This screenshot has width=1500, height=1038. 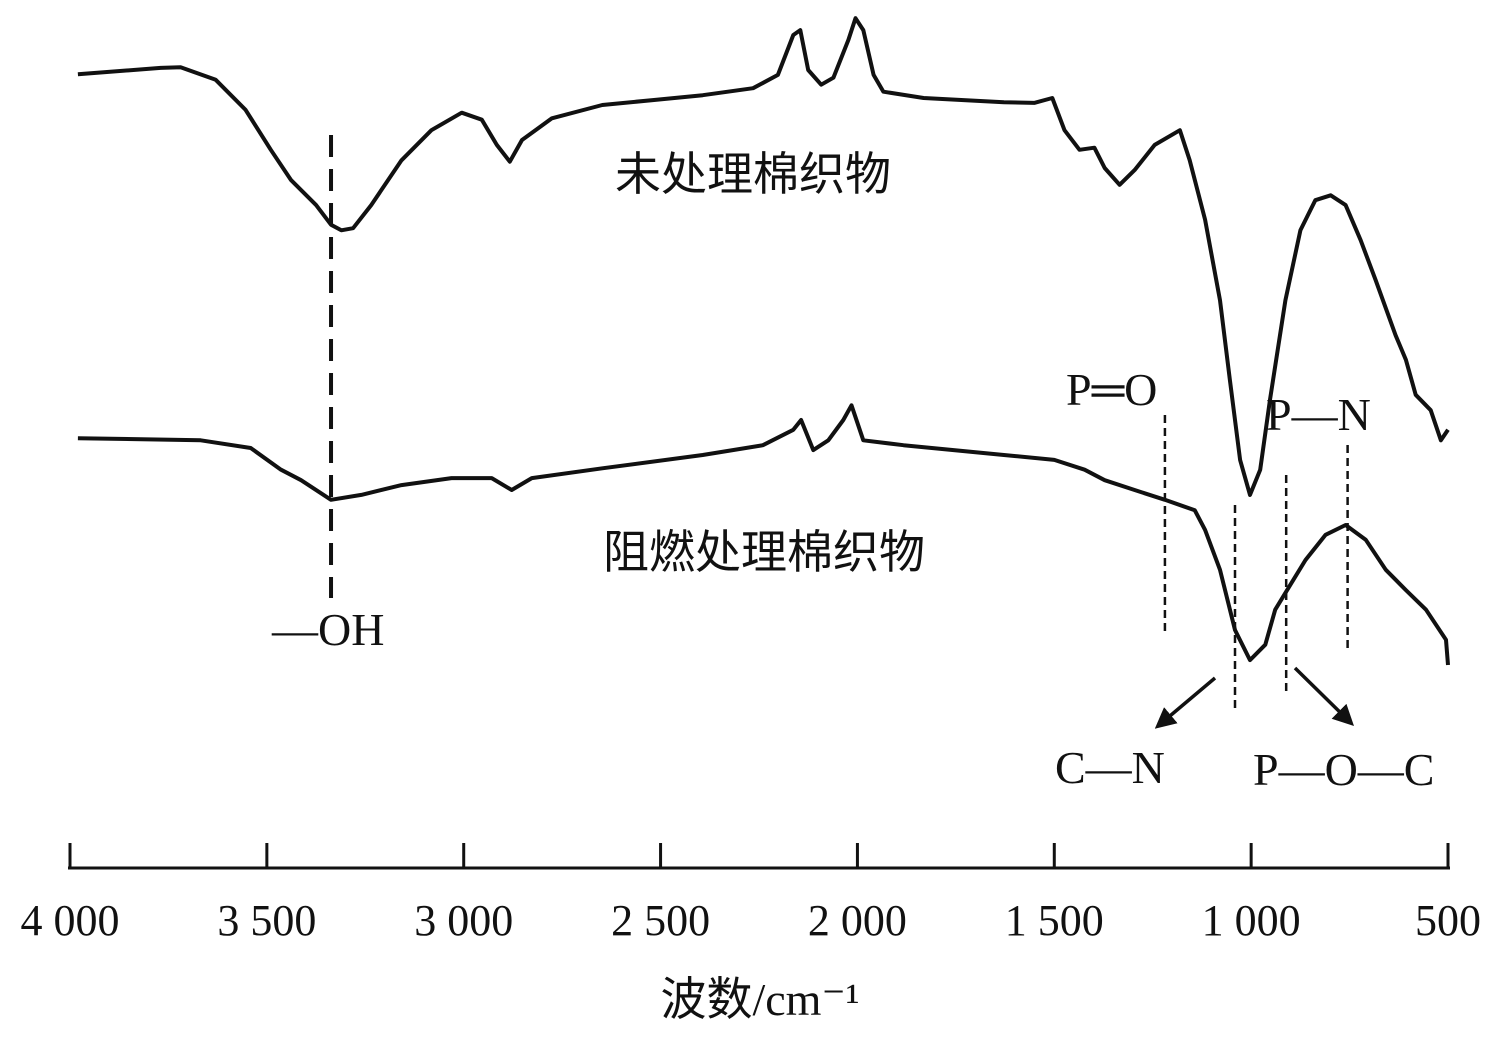 What do you see at coordinates (751, 894) in the screenshot?
I see `x-ticks: 4 000 3 500 3 000 2 500 2 000 1 500 1 000 500` at bounding box center [751, 894].